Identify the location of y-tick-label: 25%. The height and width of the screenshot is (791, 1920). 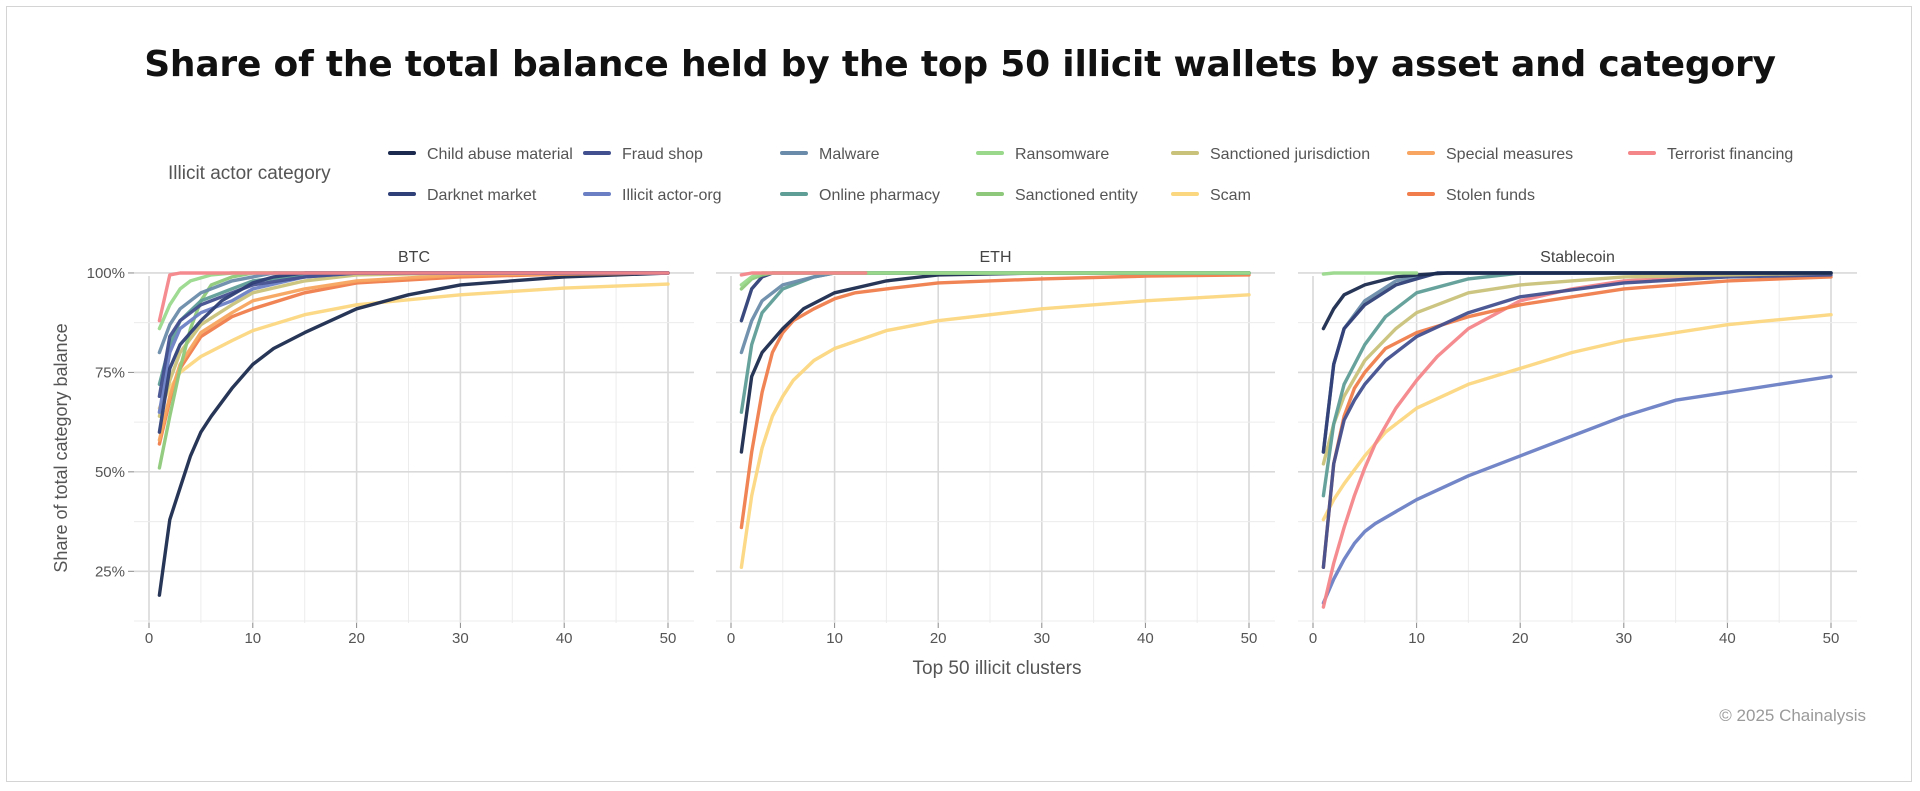
(110, 571).